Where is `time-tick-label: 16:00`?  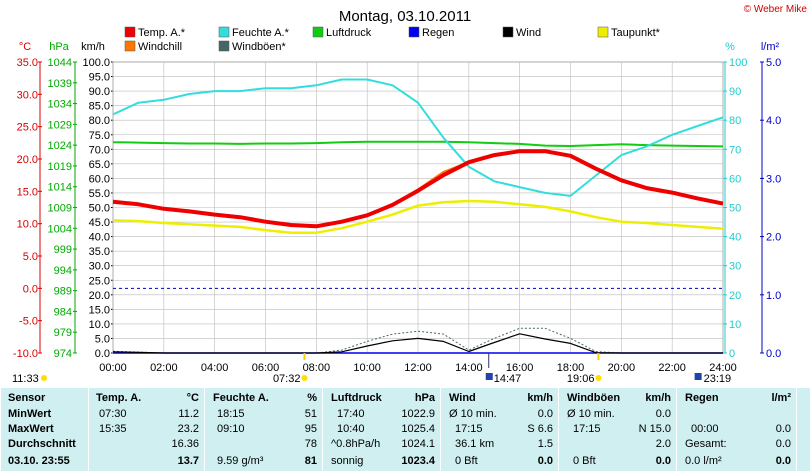 time-tick-label: 16:00 is located at coordinates (520, 368).